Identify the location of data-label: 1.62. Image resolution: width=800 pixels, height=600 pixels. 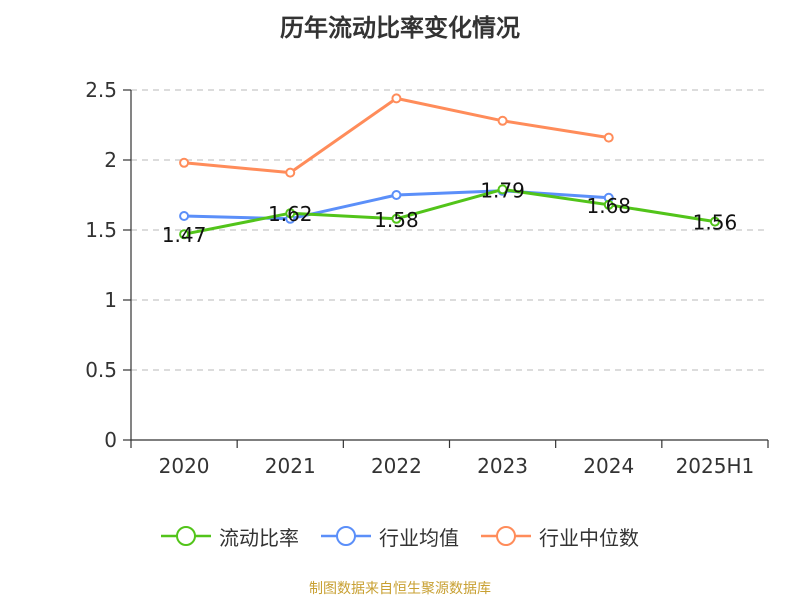
(290, 214).